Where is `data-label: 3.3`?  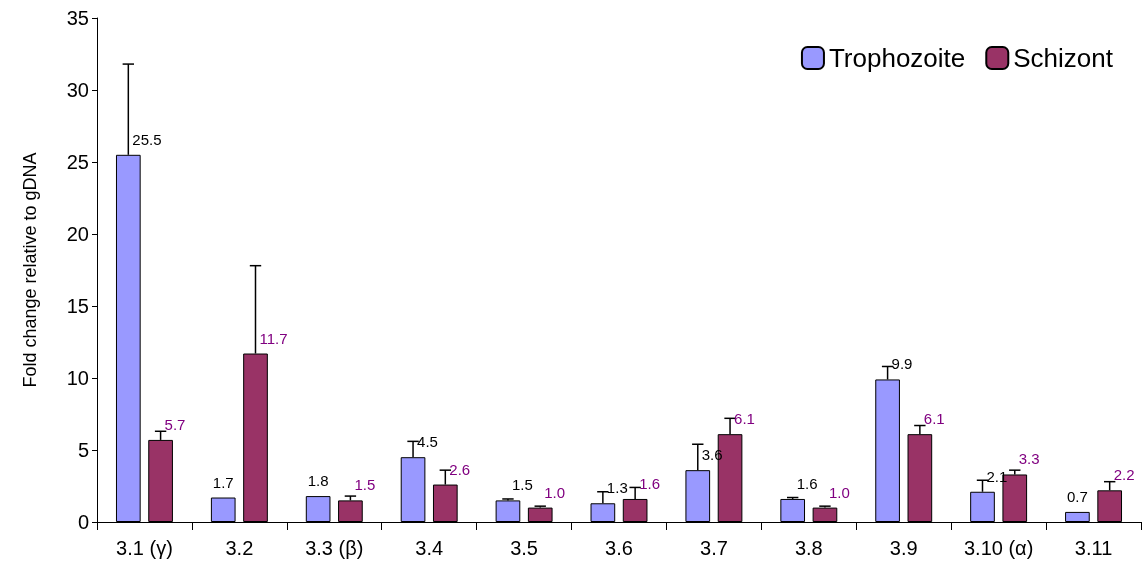
data-label: 3.3 is located at coordinates (1029, 459).